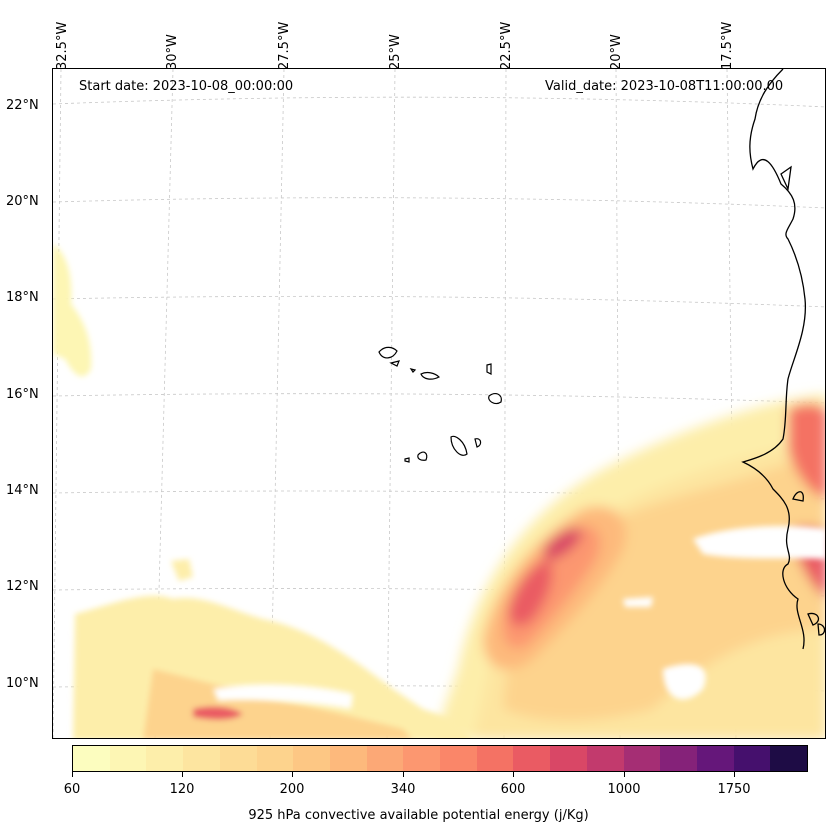 The width and height of the screenshot is (837, 836). I want to click on lon-label: 25°W, so click(395, 52).